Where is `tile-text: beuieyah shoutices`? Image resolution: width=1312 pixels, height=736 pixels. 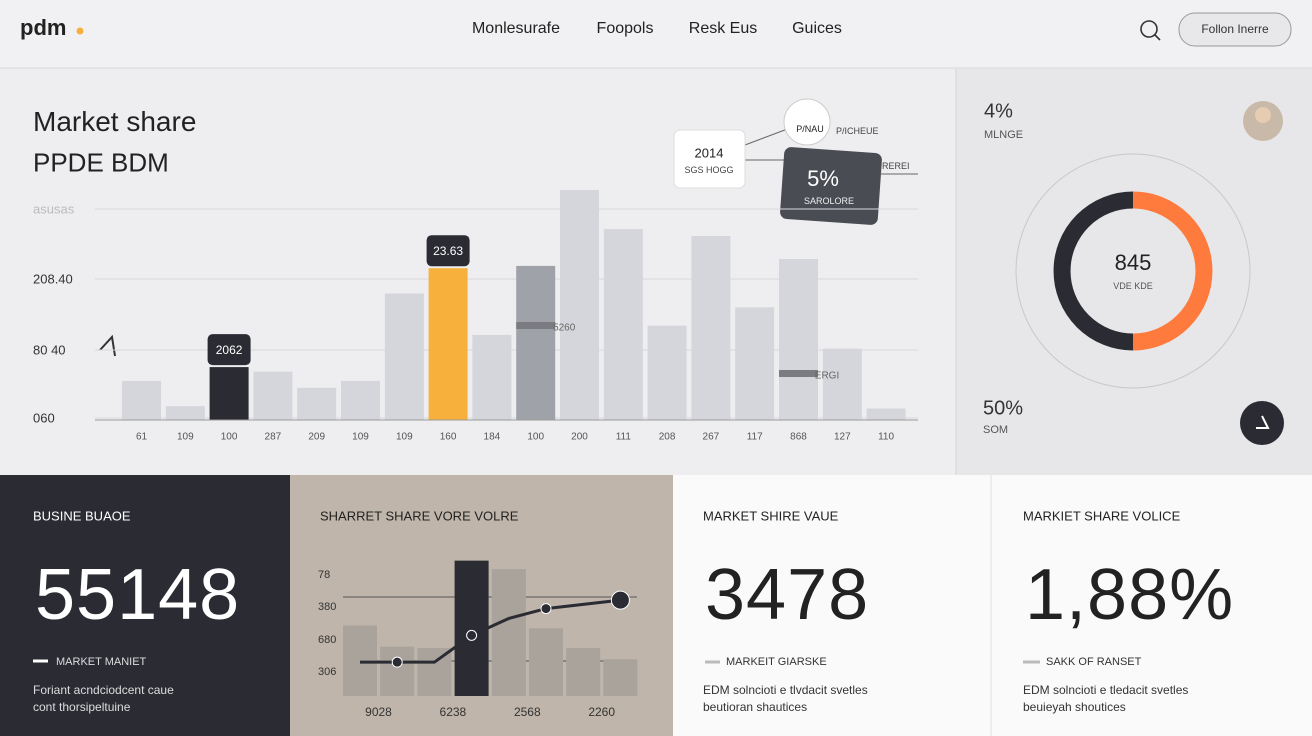 tile-text: beuieyah shoutices is located at coordinates (1074, 707).